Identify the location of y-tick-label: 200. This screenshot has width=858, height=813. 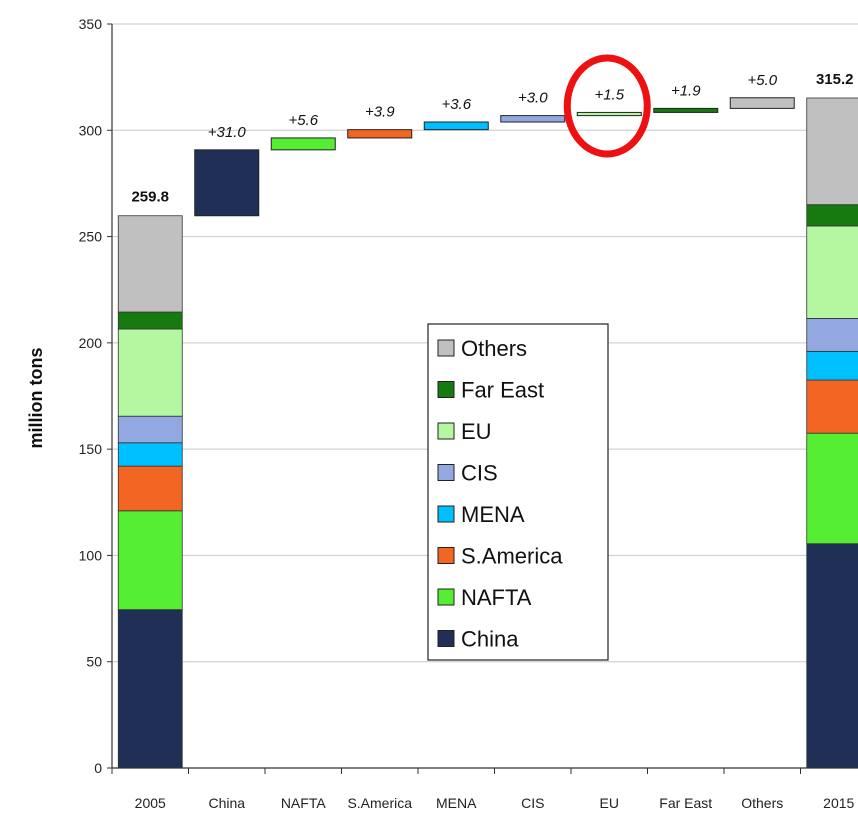
(91, 343).